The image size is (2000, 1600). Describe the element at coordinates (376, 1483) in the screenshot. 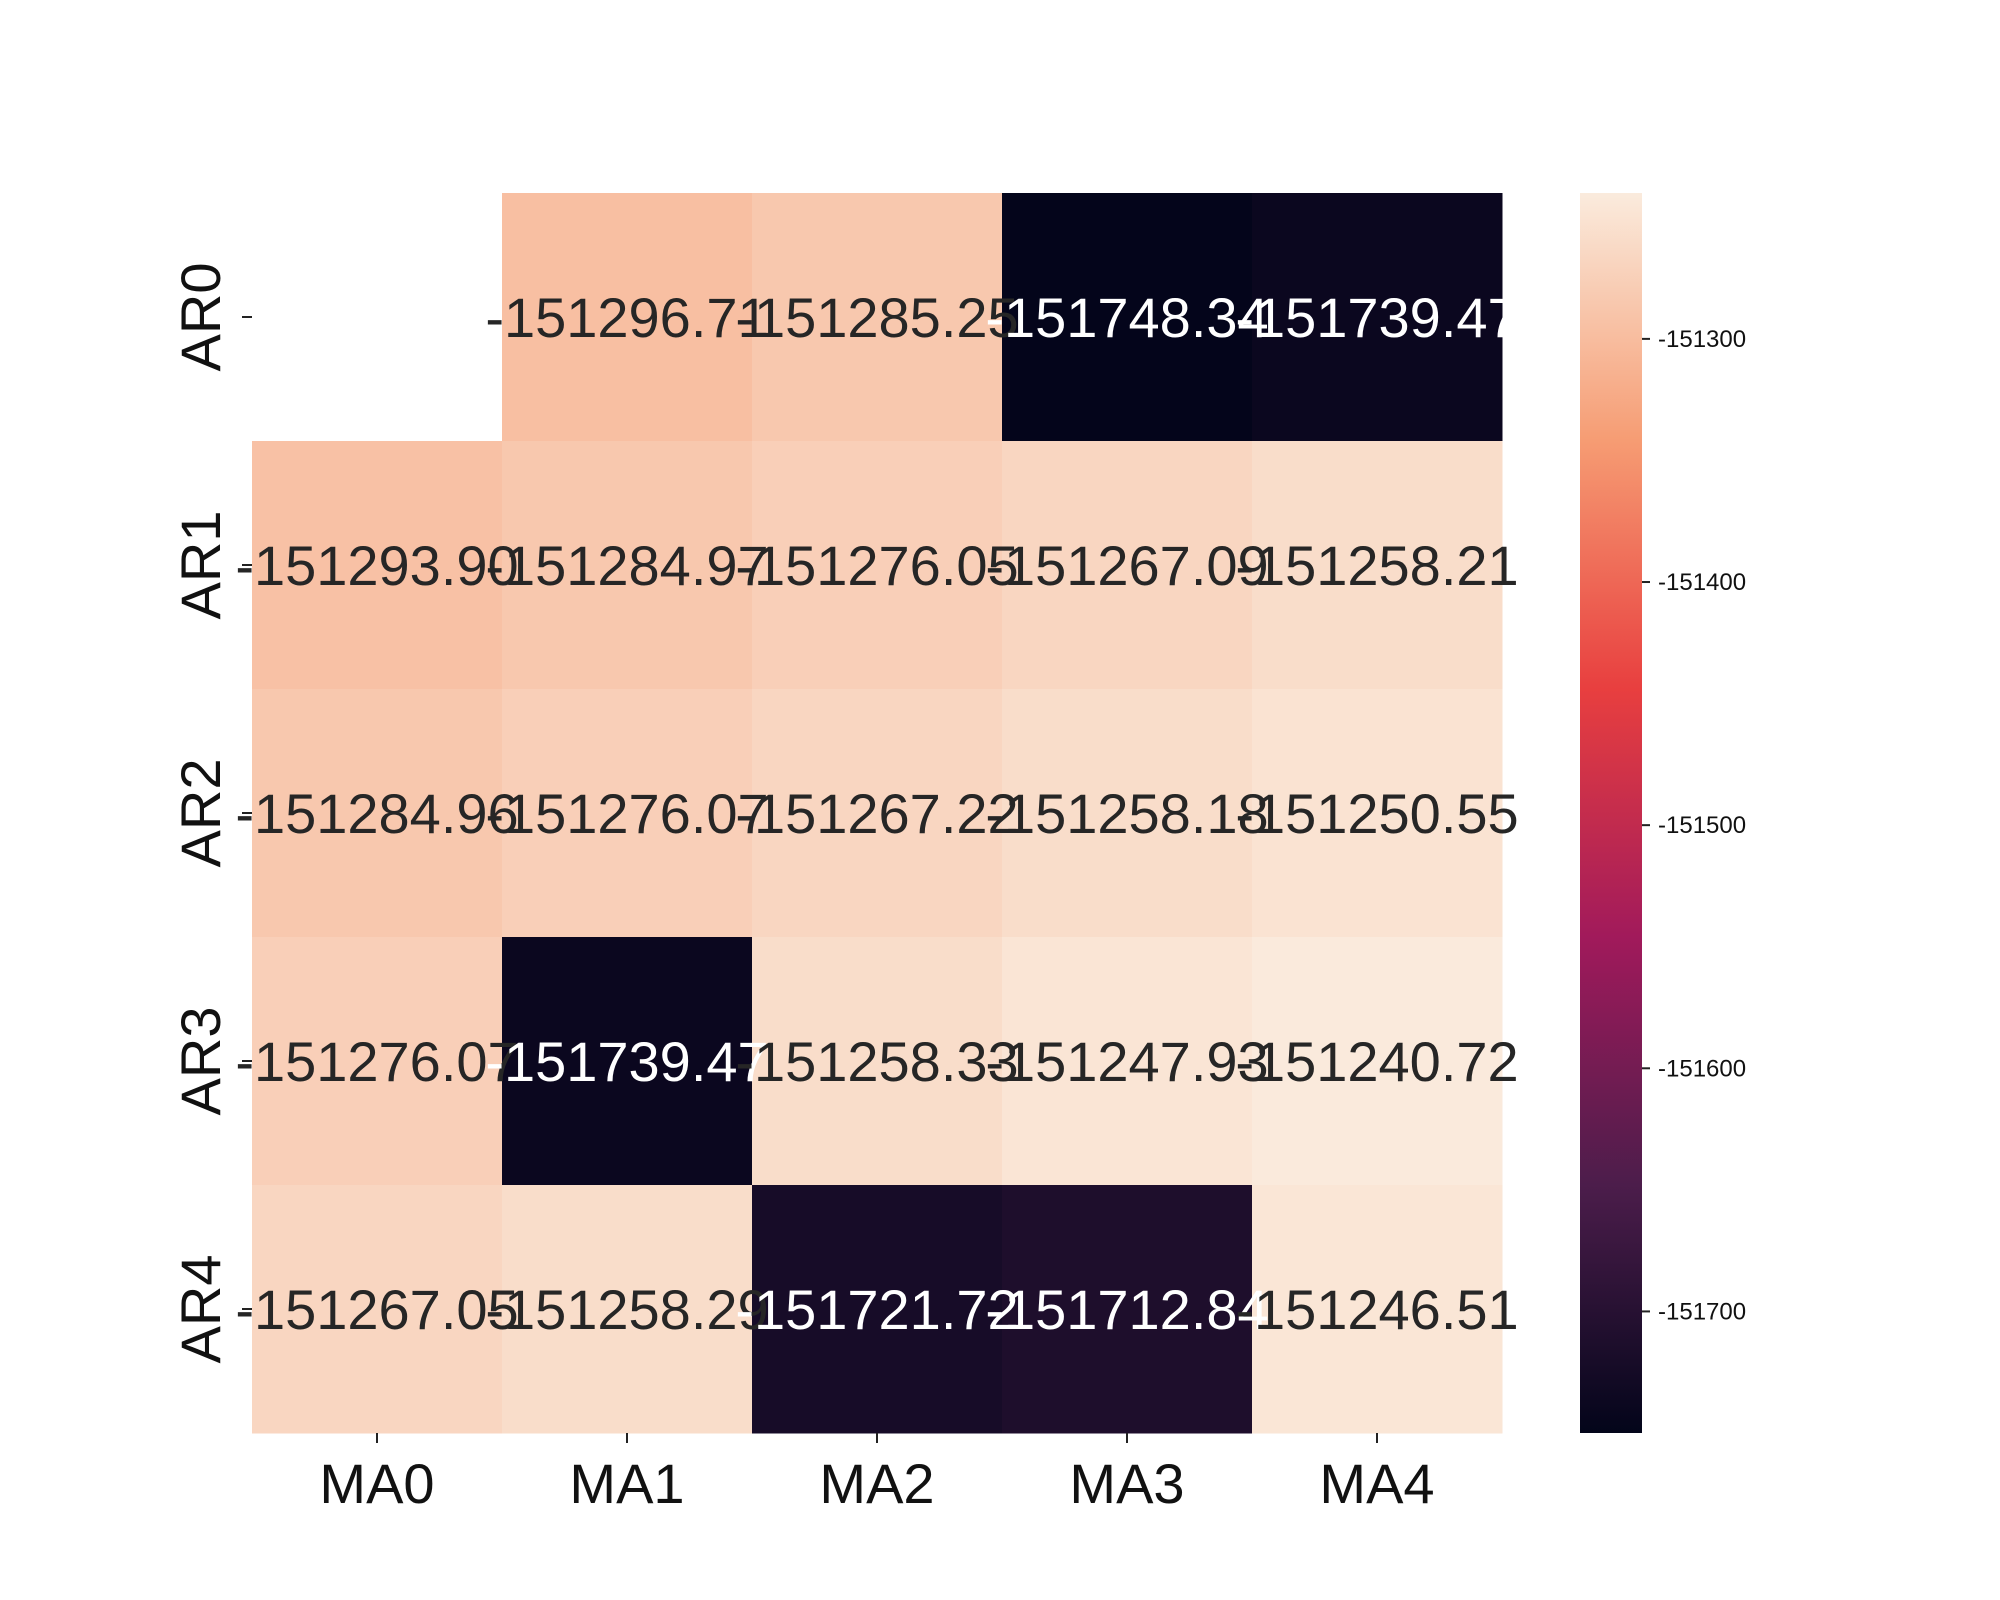

I see `x-tick-label: MA0` at that location.